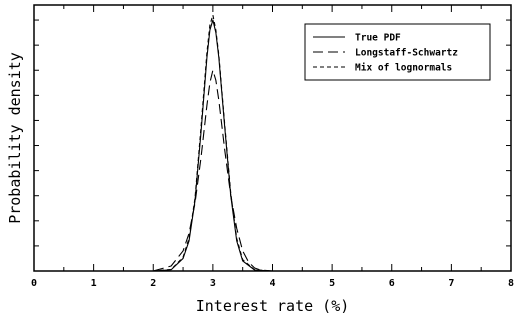  Describe the element at coordinates (332, 283) in the screenshot. I see `x-tick-label-5: 5` at that location.